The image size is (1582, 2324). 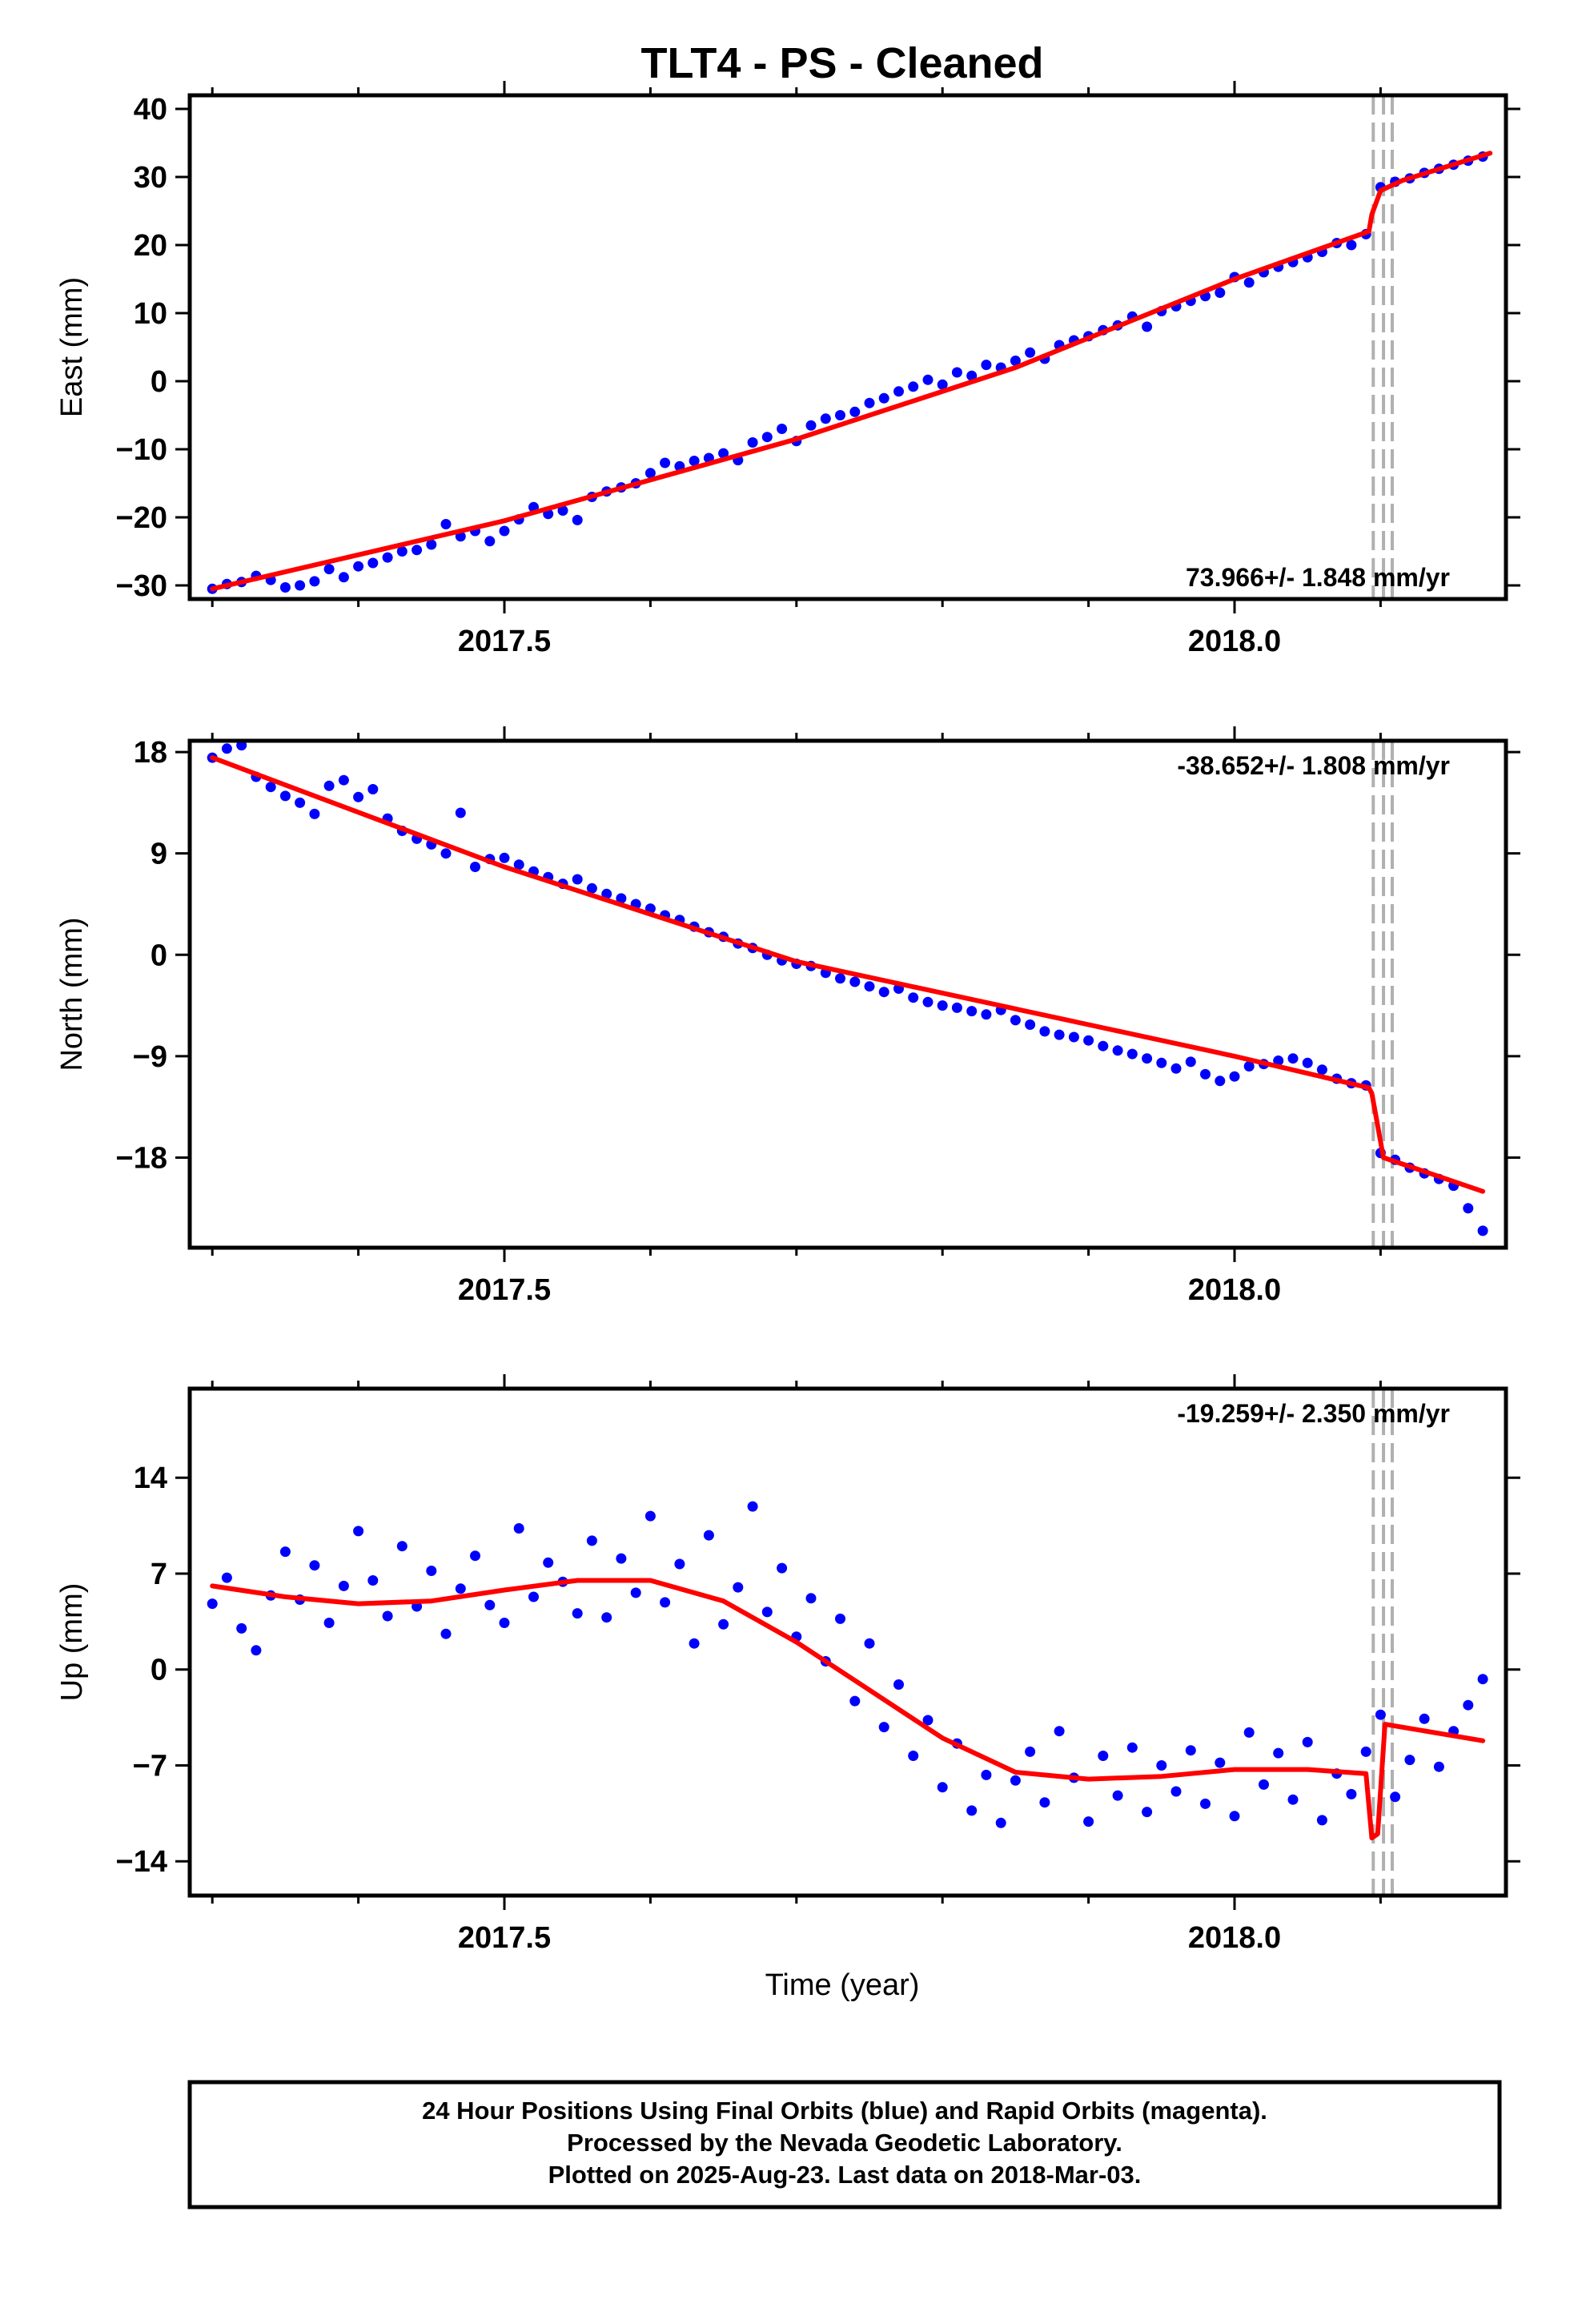 I want to click on east-y-tick-label-1: 30, so click(x=151, y=178).